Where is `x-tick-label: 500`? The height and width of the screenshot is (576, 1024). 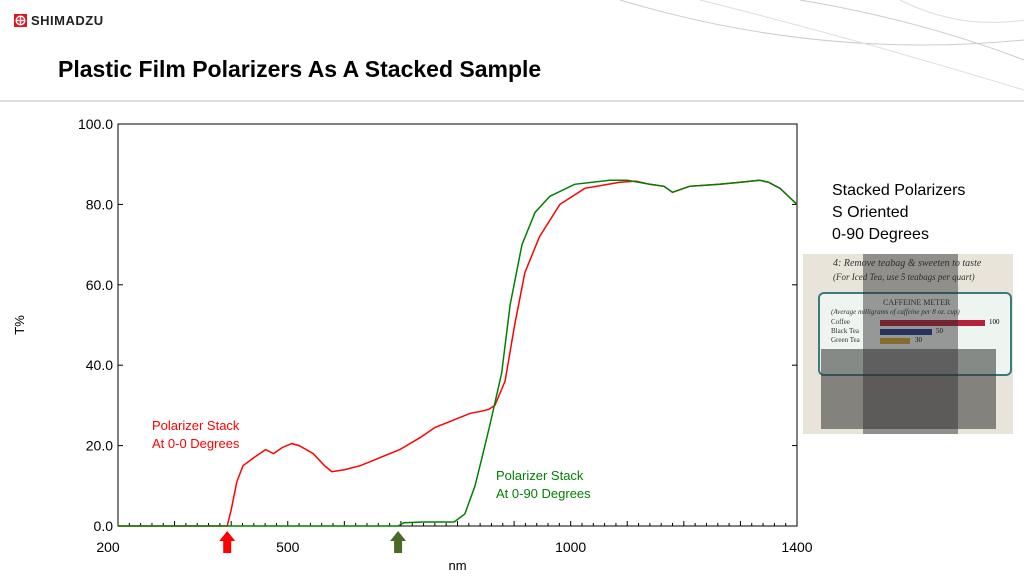
x-tick-label: 500 is located at coordinates (288, 547).